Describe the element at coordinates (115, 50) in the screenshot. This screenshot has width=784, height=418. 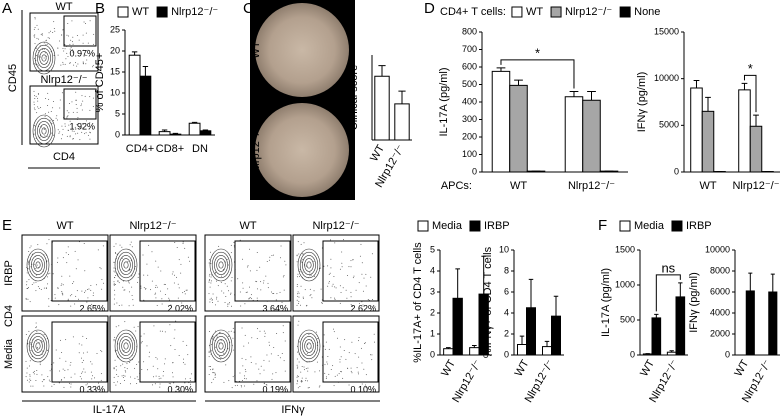
I see `y-tick-label: 20` at that location.